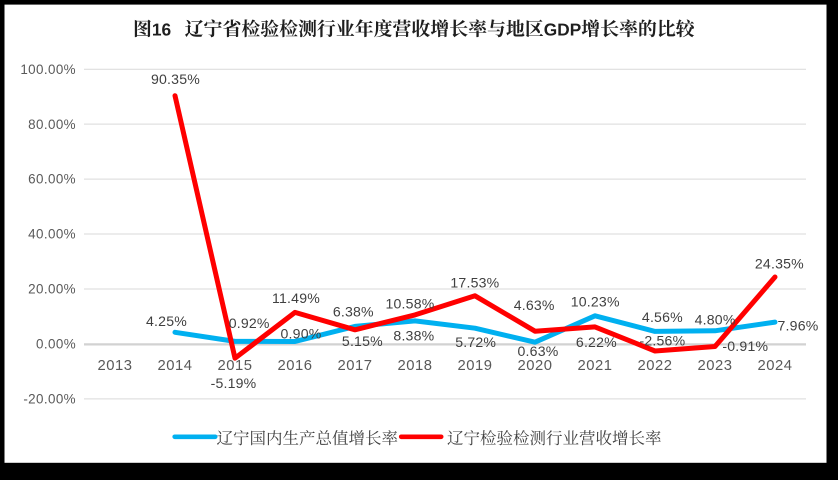 Image resolution: width=838 pixels, height=480 pixels. I want to click on svg-text: -5.19%, so click(234, 383).